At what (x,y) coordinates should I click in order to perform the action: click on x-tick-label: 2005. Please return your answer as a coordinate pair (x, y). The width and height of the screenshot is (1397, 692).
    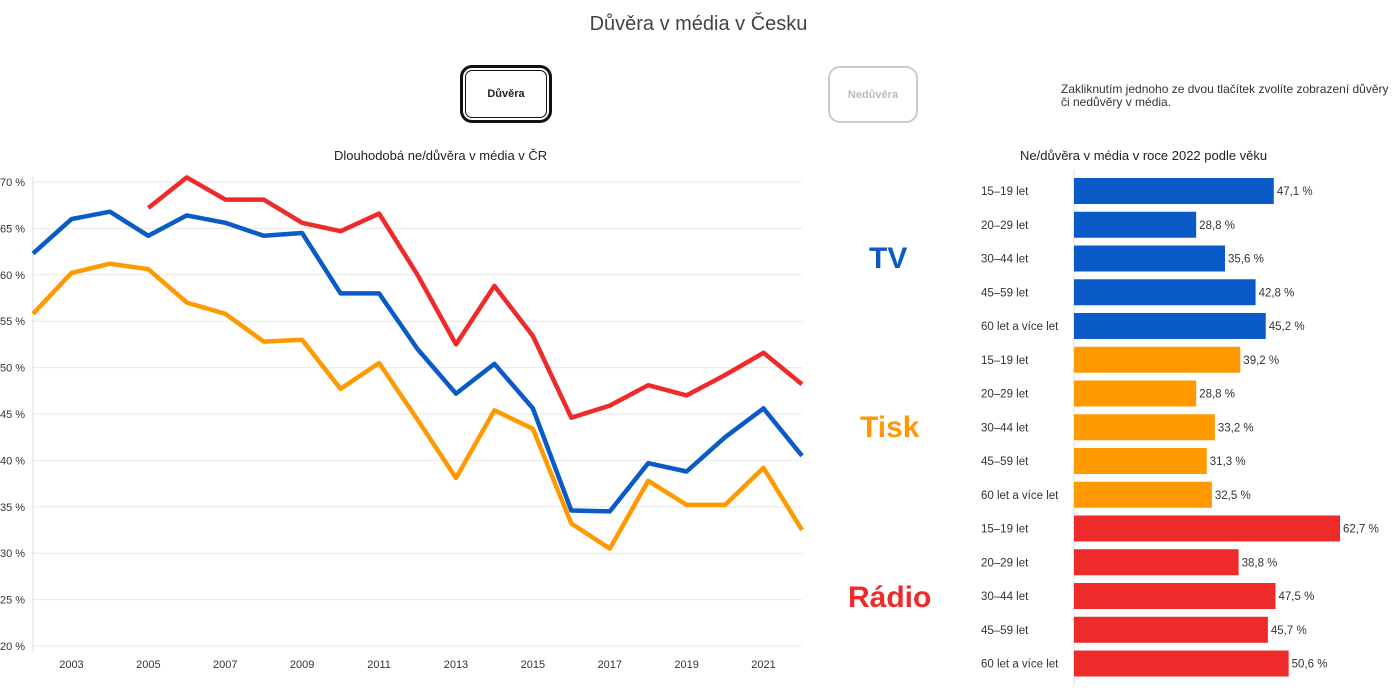
    Looking at the image, I should click on (148, 665).